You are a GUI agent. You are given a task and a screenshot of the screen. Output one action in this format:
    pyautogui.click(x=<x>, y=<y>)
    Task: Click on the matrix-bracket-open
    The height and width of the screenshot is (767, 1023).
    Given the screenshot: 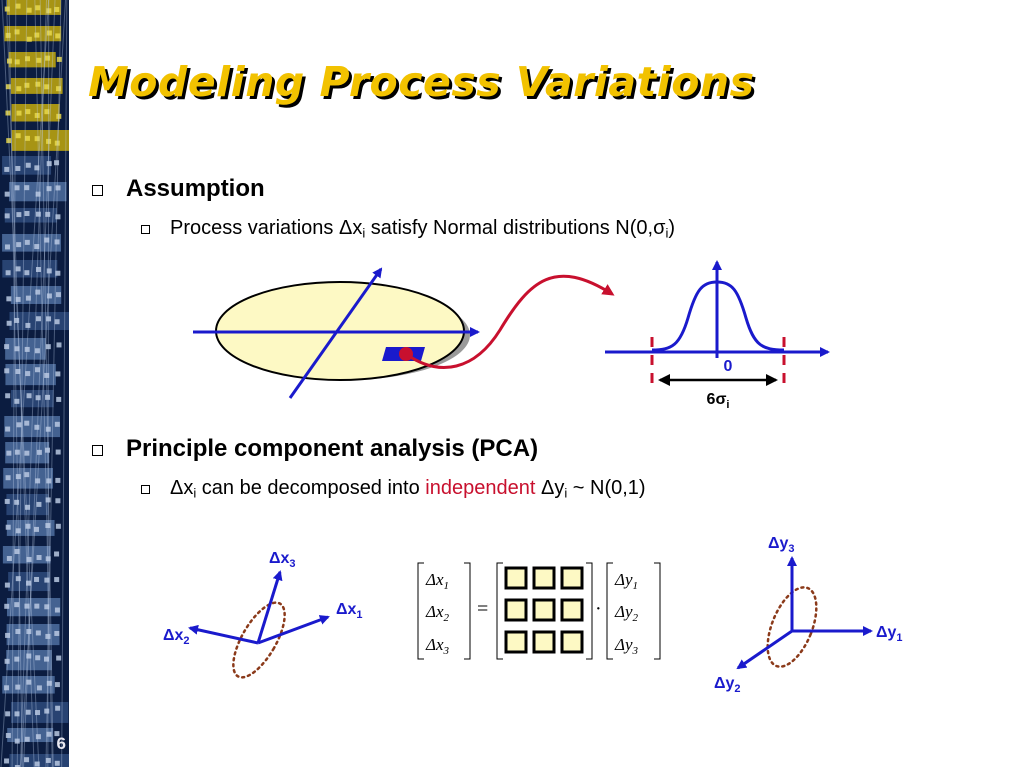 What is the action you would take?
    pyautogui.click(x=499, y=611)
    